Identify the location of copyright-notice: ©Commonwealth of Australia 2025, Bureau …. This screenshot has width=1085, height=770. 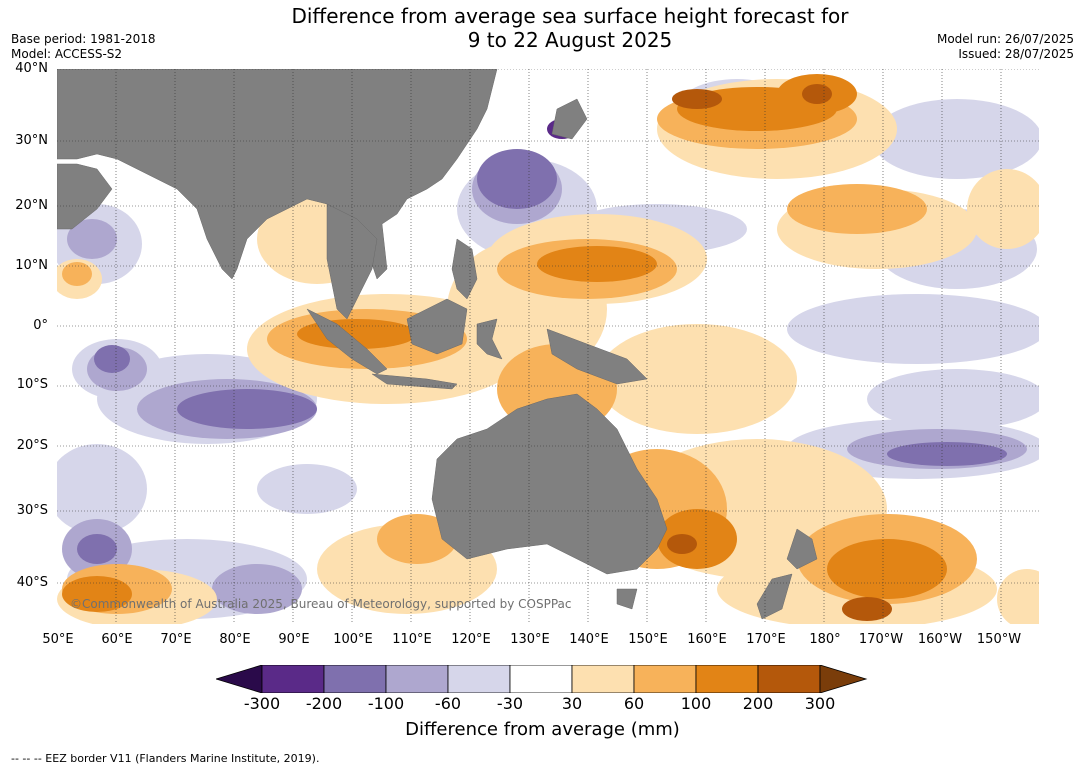
(321, 604).